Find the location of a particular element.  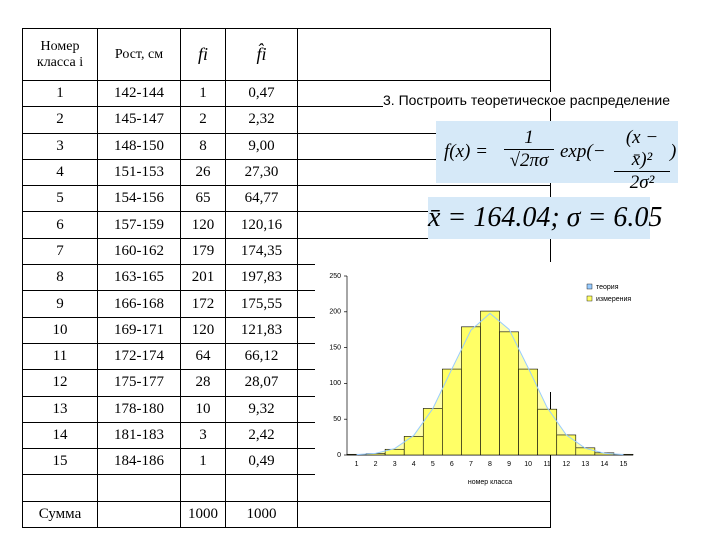

table-cell: 0,49 is located at coordinates (261, 462).